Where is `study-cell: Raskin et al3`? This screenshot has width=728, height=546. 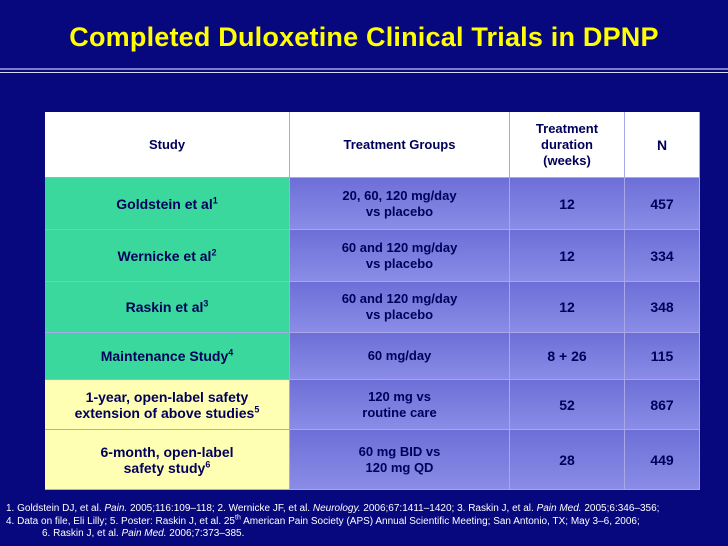 study-cell: Raskin et al3 is located at coordinates (167, 307).